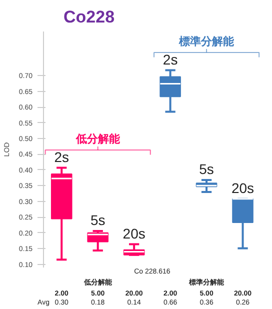 This screenshot has width=272, height=309. Describe the element at coordinates (89, 17) in the screenshot. I see `chart-title: Co228` at that location.